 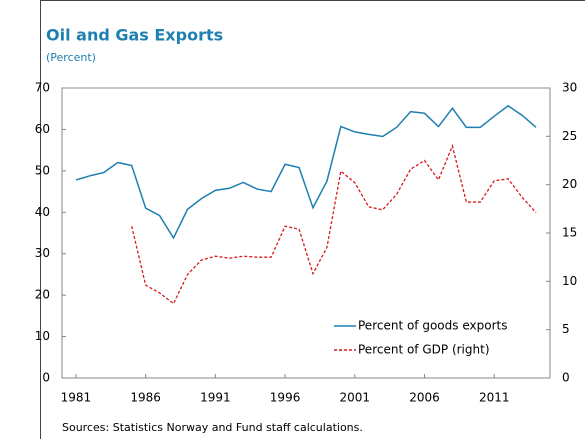 What do you see at coordinates (42, 212) in the screenshot?
I see `y-tick-label: 40` at bounding box center [42, 212].